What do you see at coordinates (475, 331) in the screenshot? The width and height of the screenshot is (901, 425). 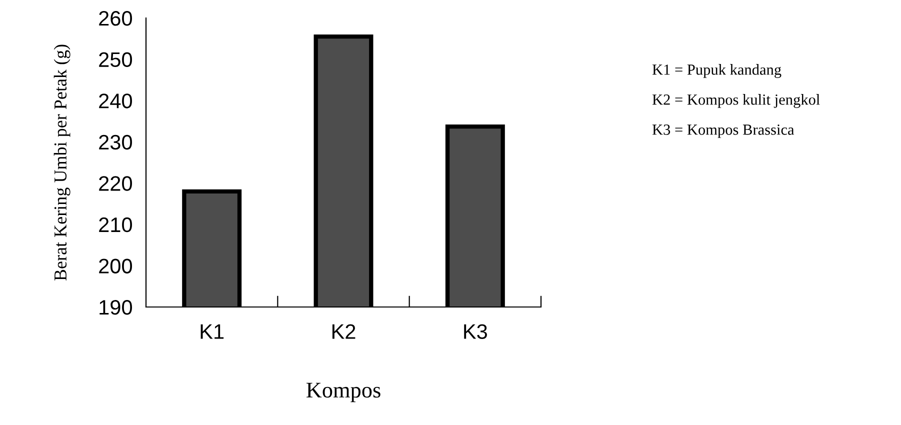 I see `x-tick-label: K3` at bounding box center [475, 331].